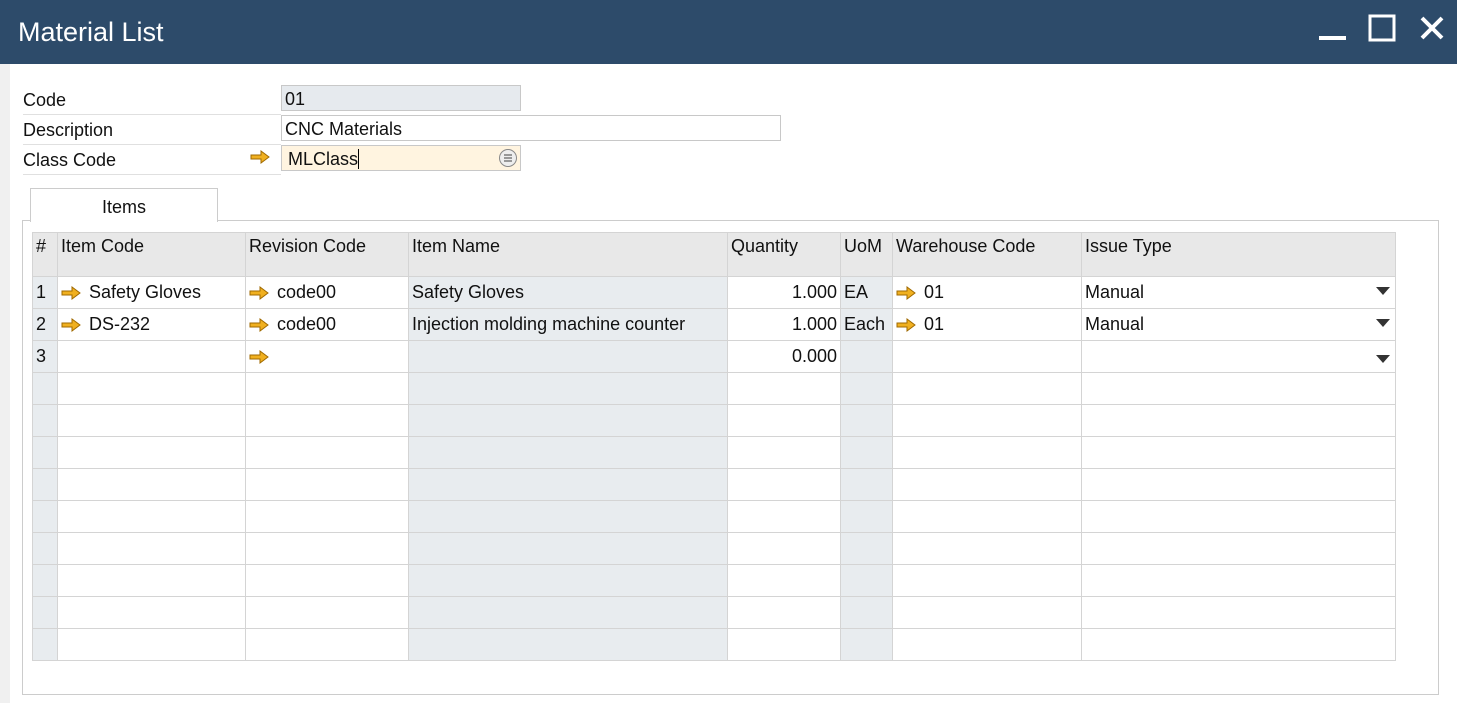  I want to click on cell-uom: Each, so click(866, 324).